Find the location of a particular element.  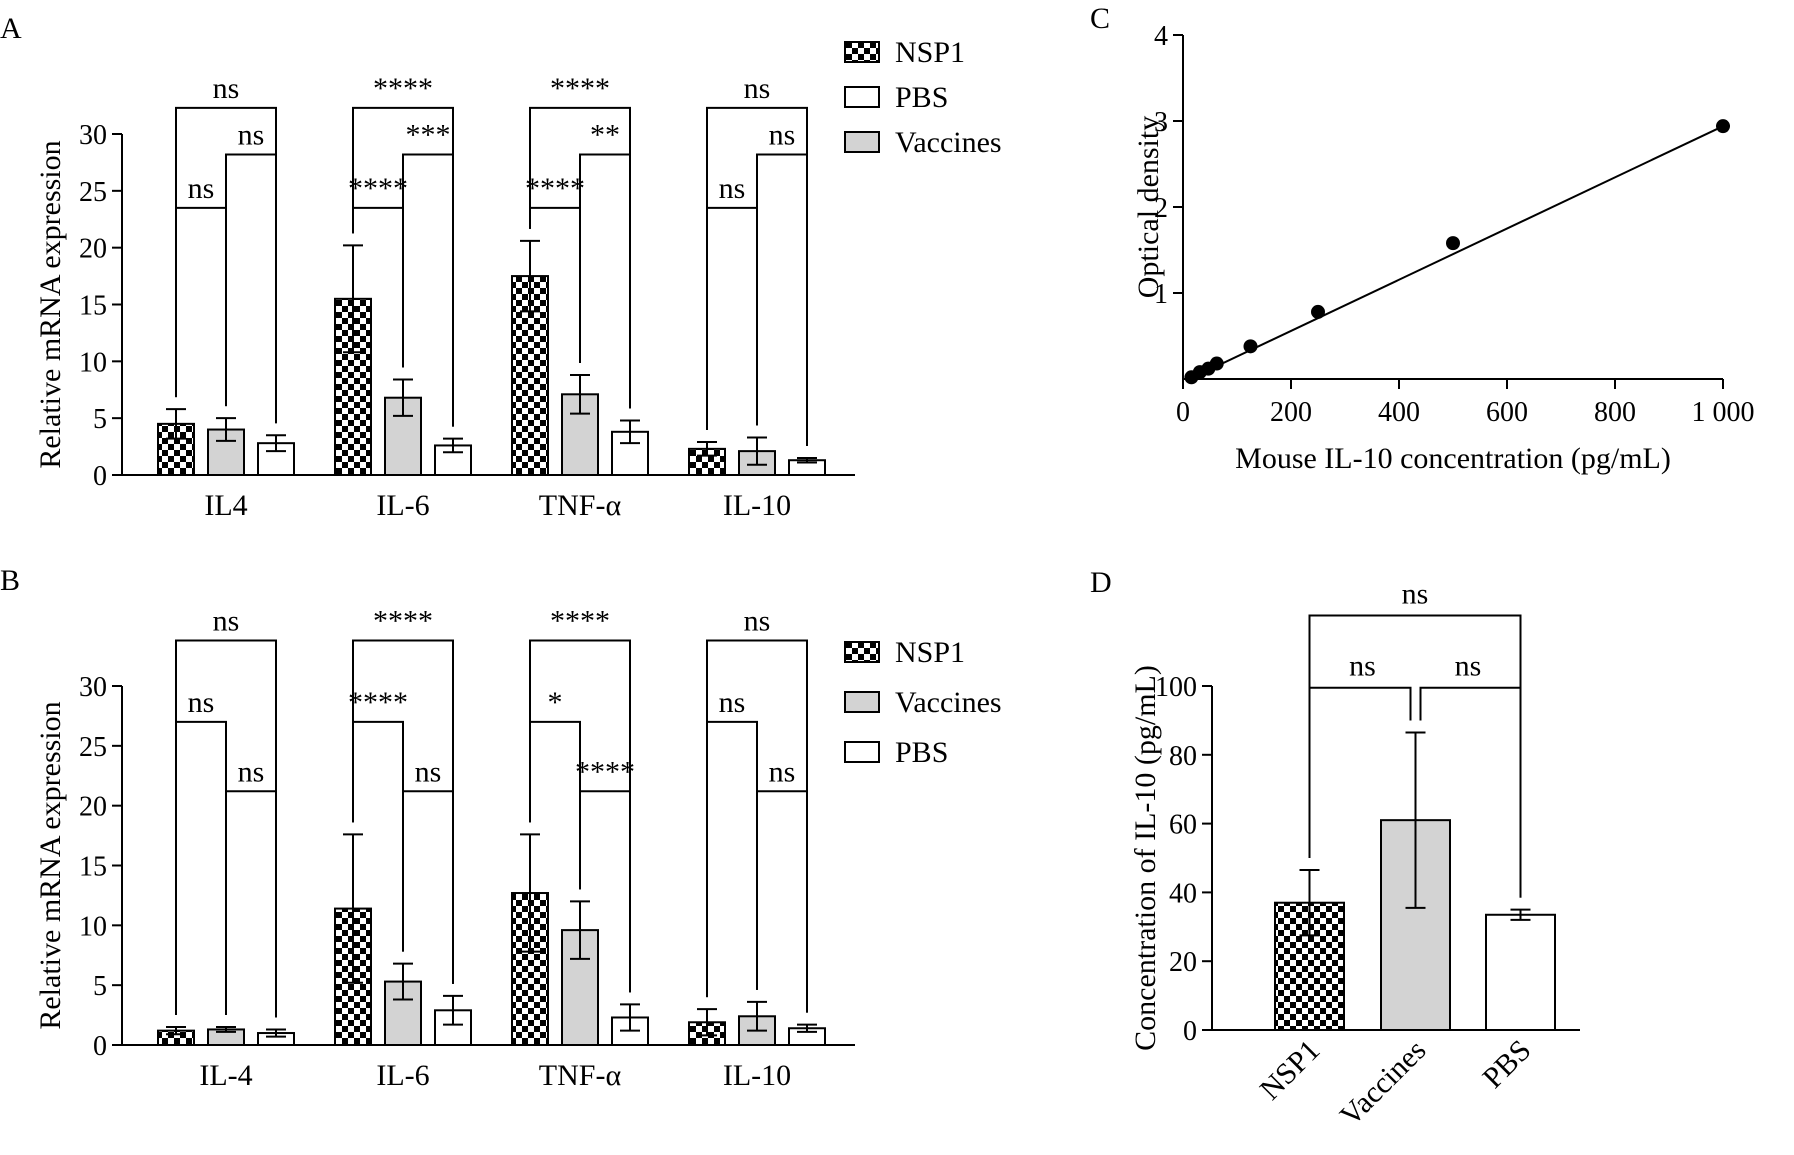

x-tick-label: Vaccines is located at coordinates (1383, 1083).